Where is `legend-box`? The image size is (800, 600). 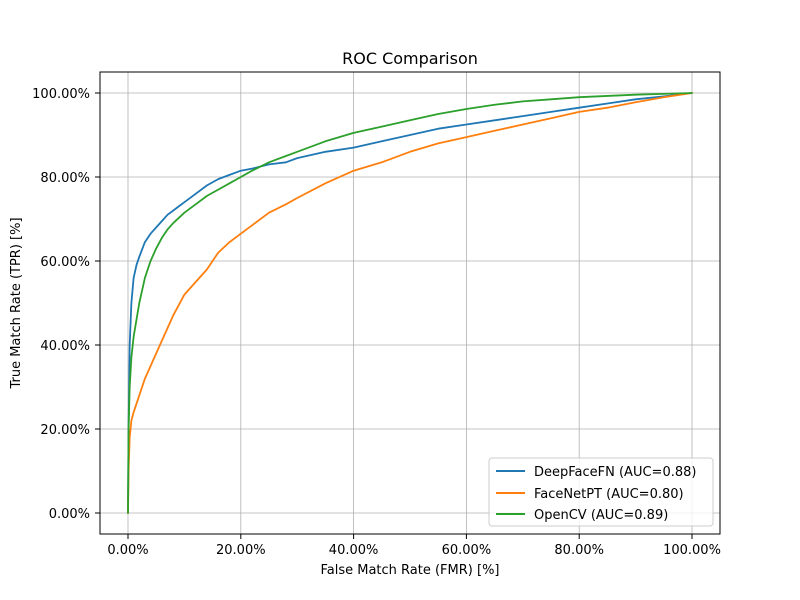
legend-box is located at coordinates (601, 492).